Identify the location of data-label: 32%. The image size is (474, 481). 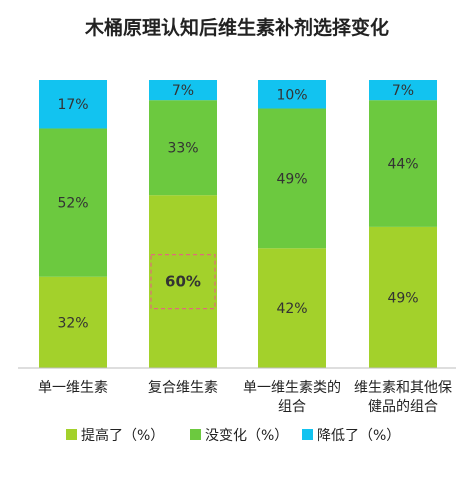
(72, 323).